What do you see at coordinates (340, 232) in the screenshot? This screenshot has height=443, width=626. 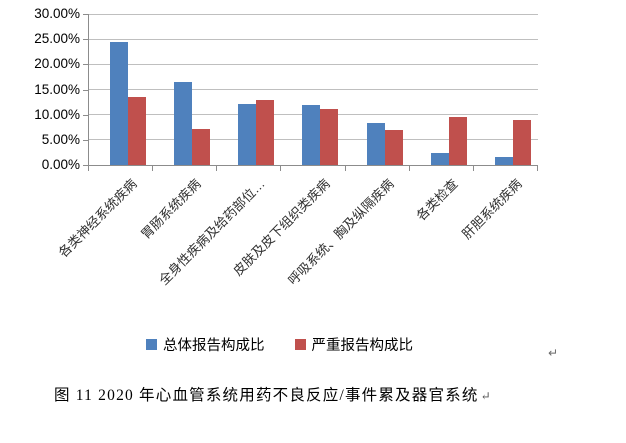 I see `x-category-label: 呼吸系统、胸及纵隔疾病` at bounding box center [340, 232].